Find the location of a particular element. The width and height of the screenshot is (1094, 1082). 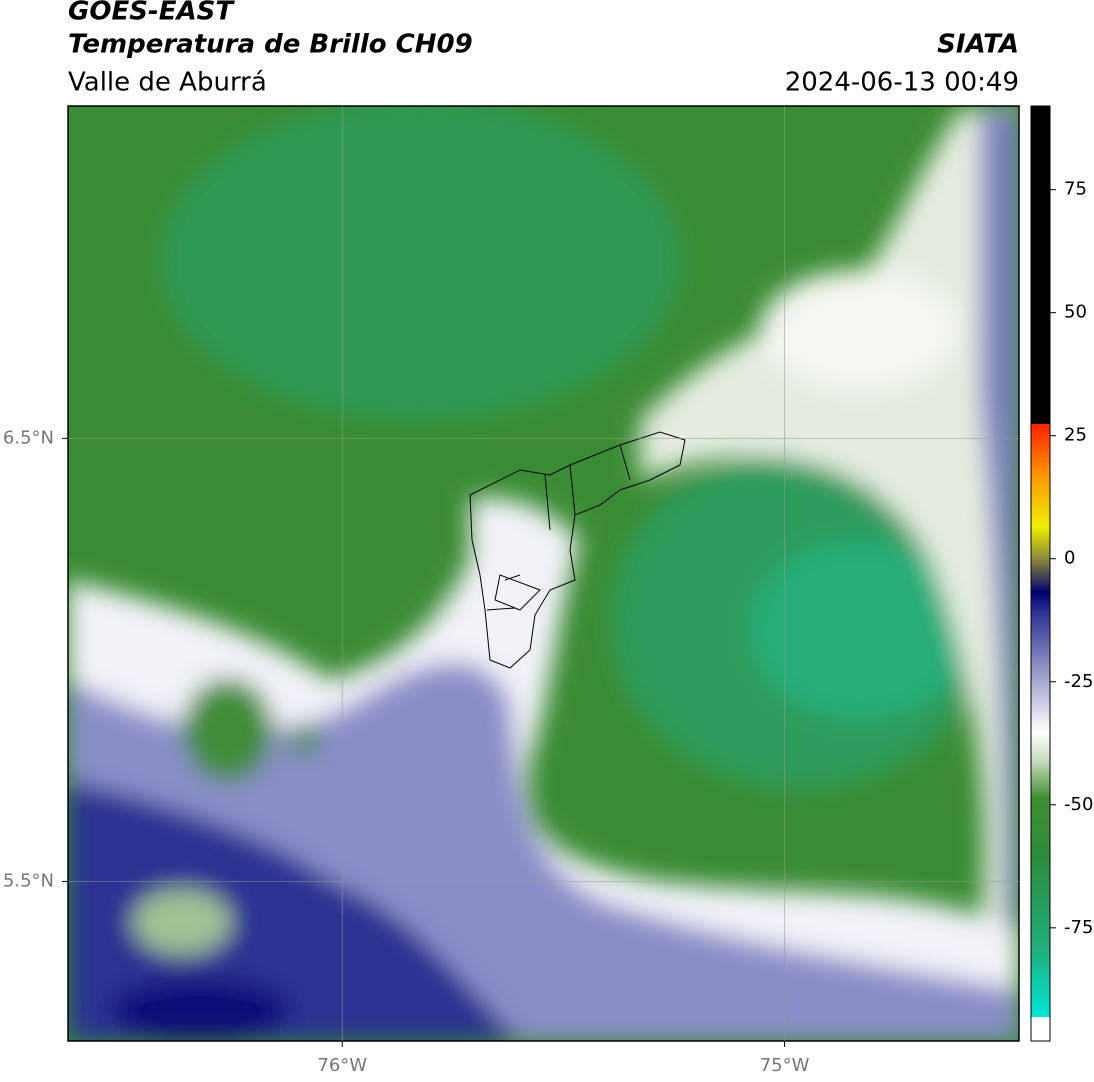

y-tick-label: 5.5°N is located at coordinates (28, 880).